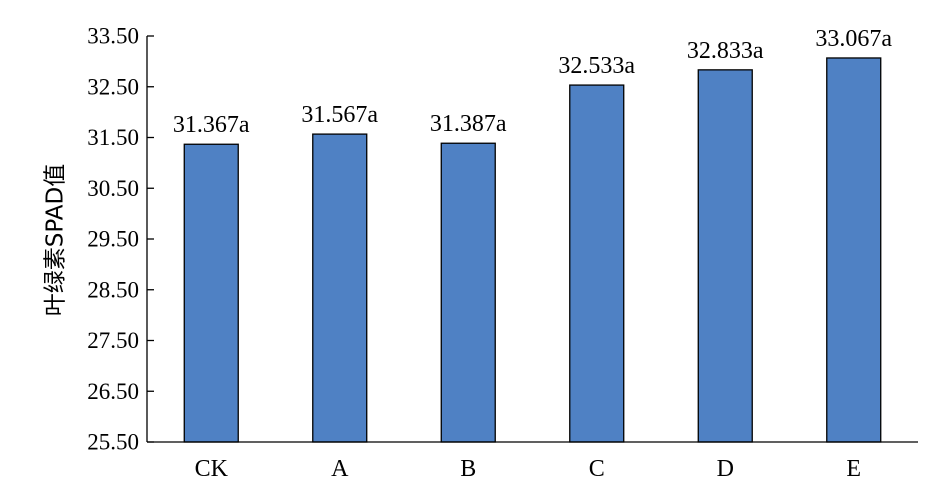 This screenshot has height=501, width=945. What do you see at coordinates (468, 469) in the screenshot?
I see `x-tick-label-b: B` at bounding box center [468, 469].